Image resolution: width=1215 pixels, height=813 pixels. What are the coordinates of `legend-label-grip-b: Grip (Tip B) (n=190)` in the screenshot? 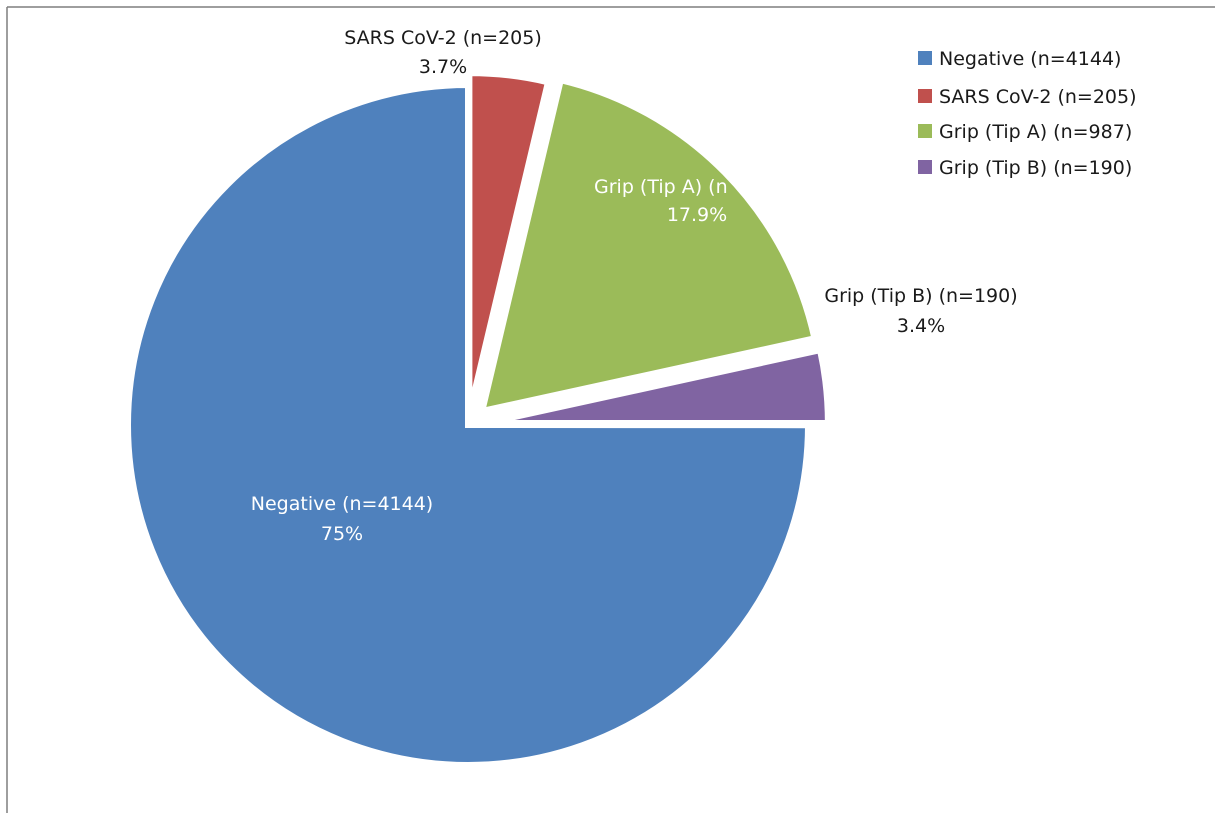 It's located at (1035, 168).